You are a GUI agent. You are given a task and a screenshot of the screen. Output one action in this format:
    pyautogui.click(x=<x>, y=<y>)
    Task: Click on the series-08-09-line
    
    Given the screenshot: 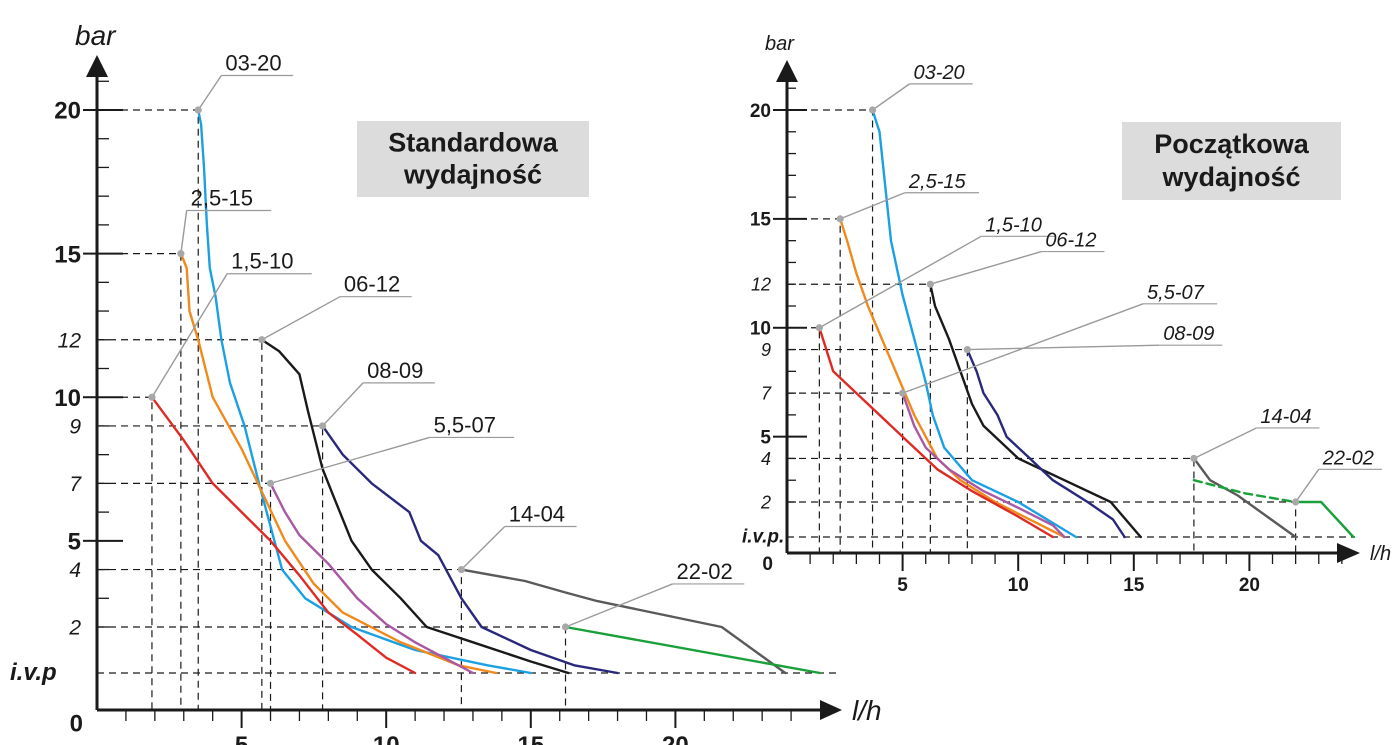 What is the action you would take?
    pyautogui.click(x=1045, y=443)
    